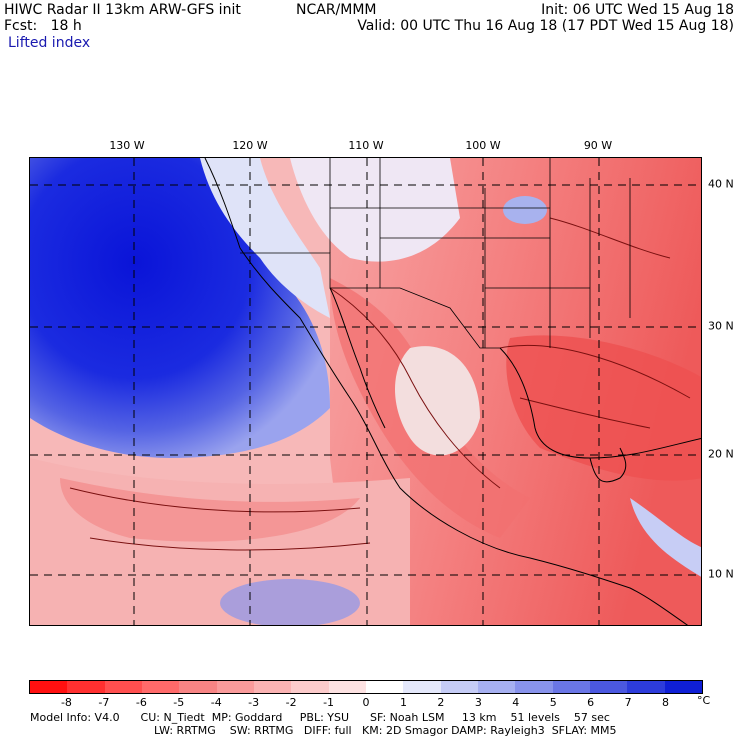 The width and height of the screenshot is (740, 740). I want to click on colorbar-unit: °C, so click(704, 700).